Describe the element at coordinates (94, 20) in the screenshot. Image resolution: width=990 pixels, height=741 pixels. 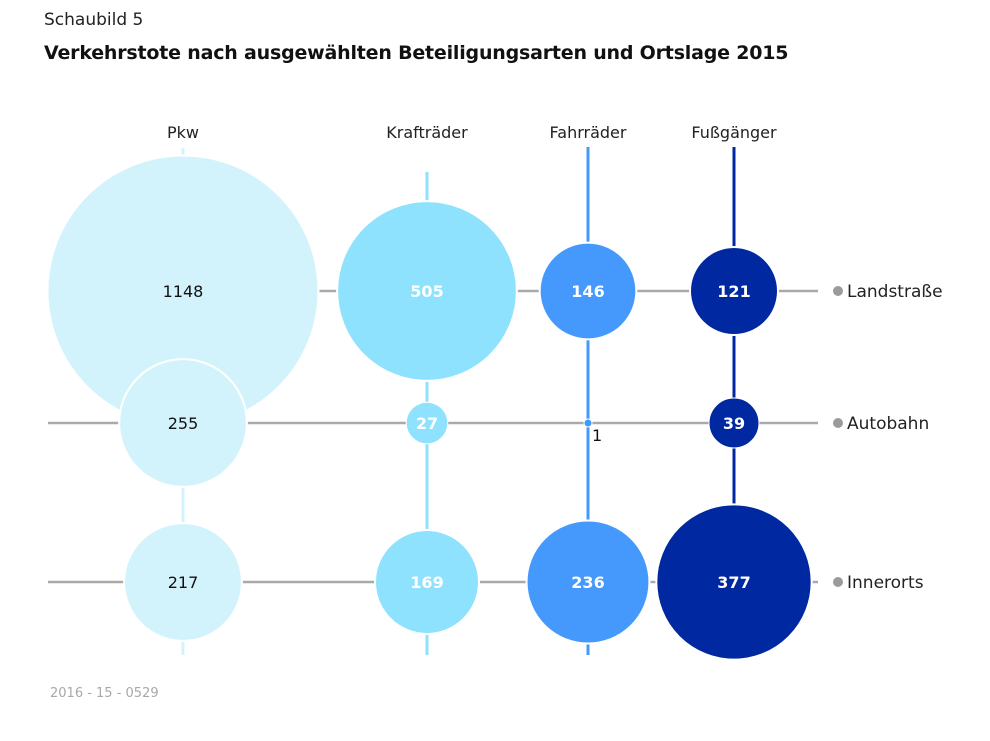
I see `chart-kicker: Schaubild 5` at that location.